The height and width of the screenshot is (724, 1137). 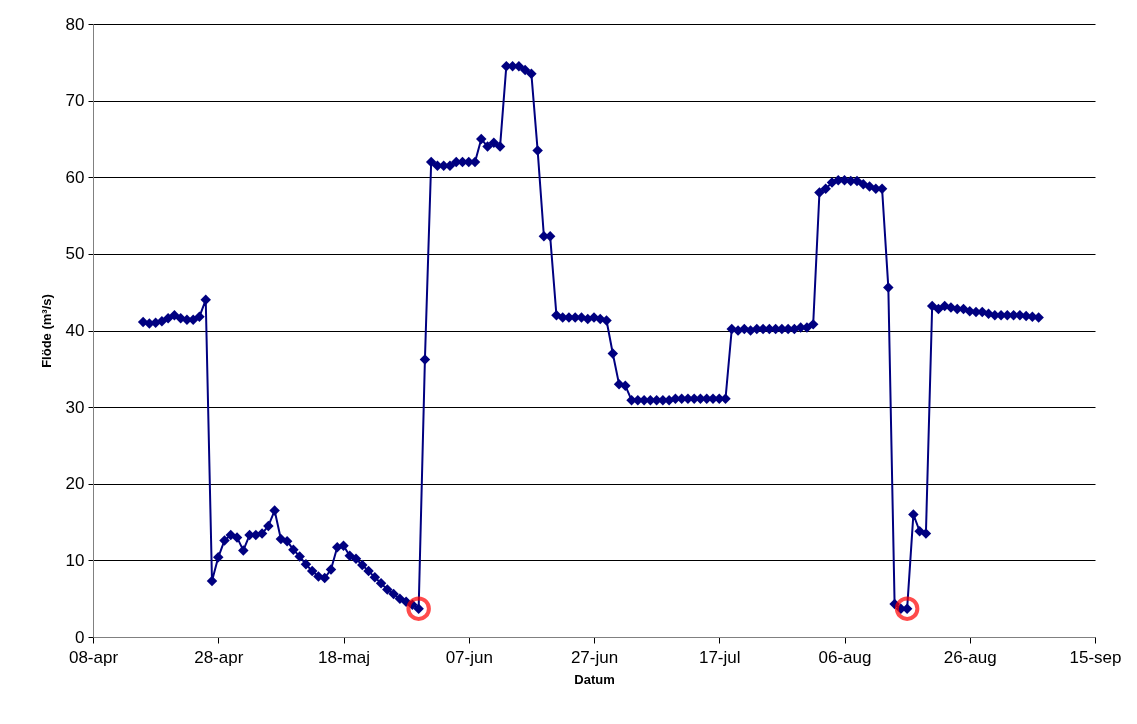 I want to click on y-tick-label: 20, so click(x=75, y=484).